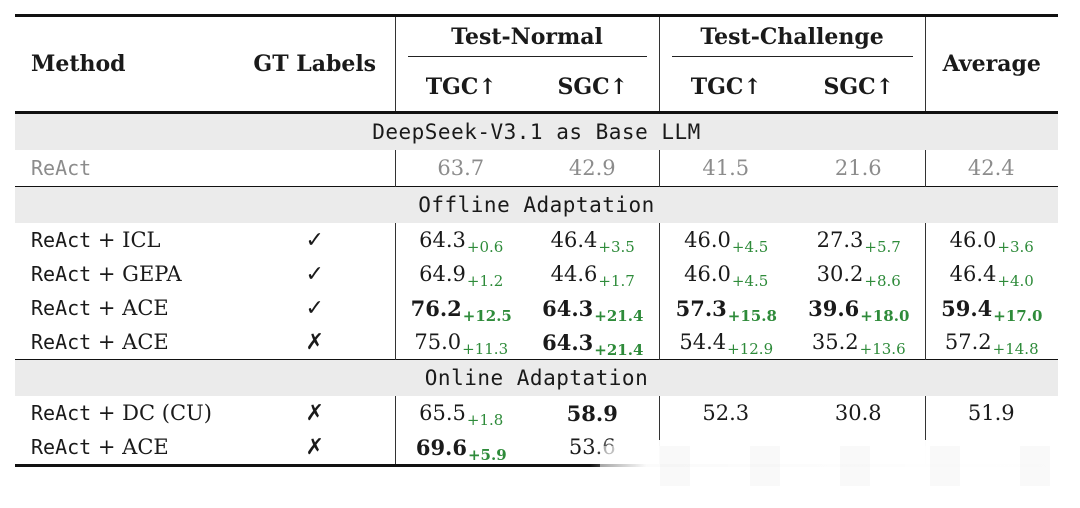  Describe the element at coordinates (991, 413) in the screenshot. I see `score-cell: 51.9` at that location.